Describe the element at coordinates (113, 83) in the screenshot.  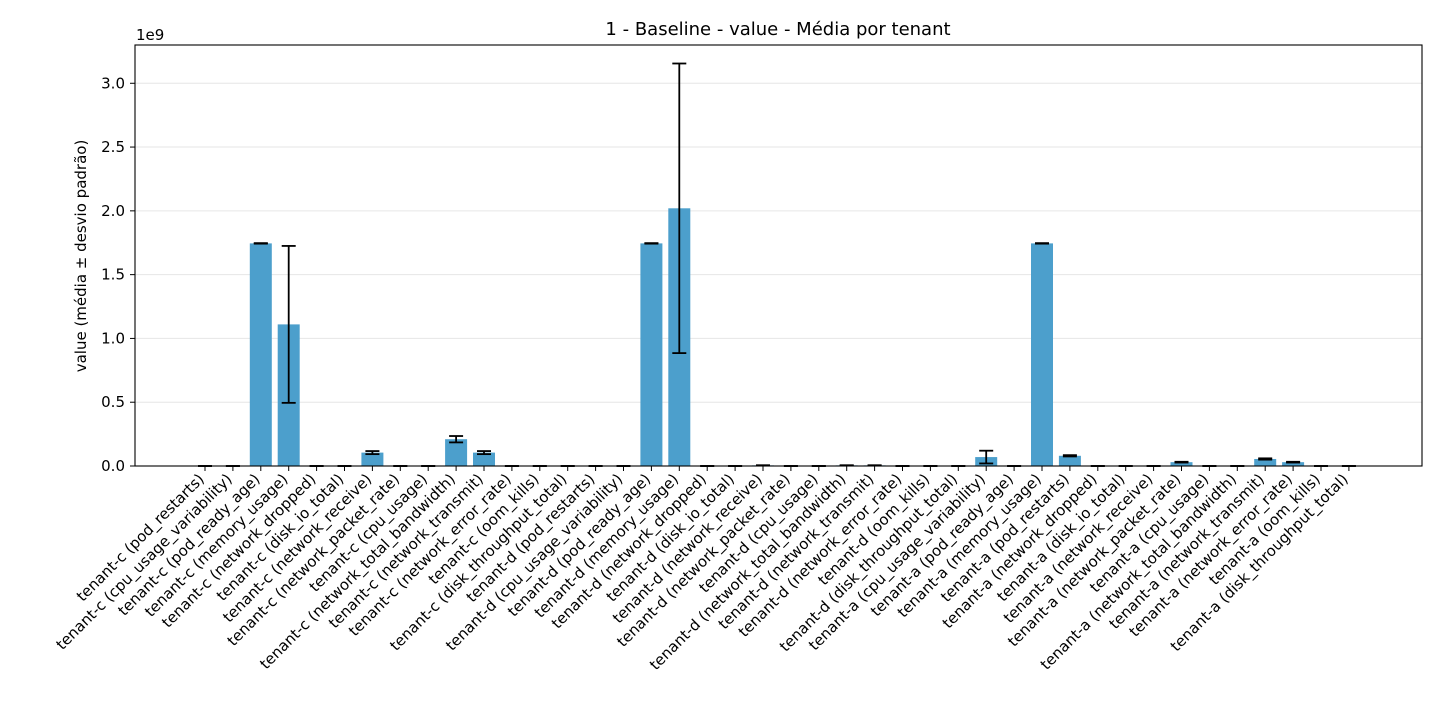
I see `y-tick-label: 3.0` at that location.